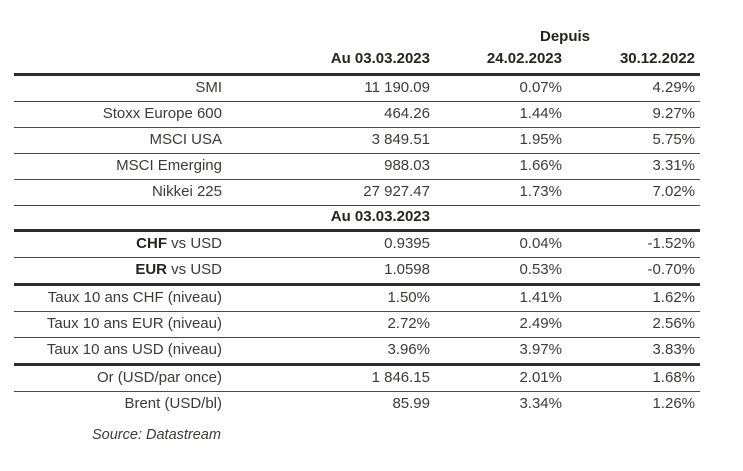 The width and height of the screenshot is (743, 471). What do you see at coordinates (345, 62) in the screenshot?
I see `header-date-current: Au 03.03.2023` at bounding box center [345, 62].